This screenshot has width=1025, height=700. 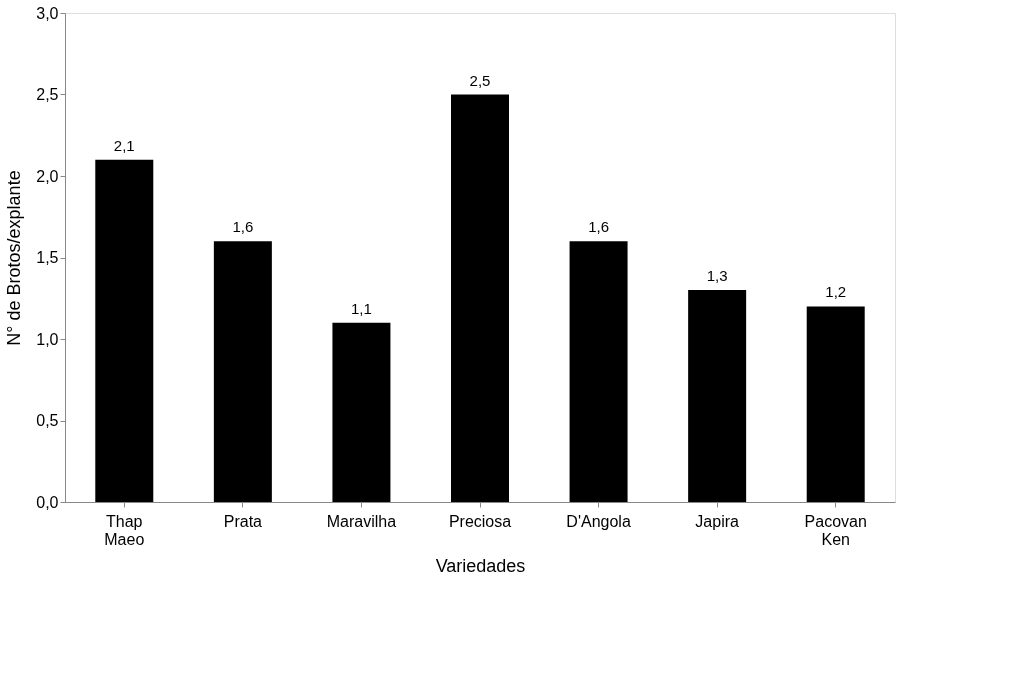 I want to click on x-tick-label: Maravilha, so click(x=361, y=521).